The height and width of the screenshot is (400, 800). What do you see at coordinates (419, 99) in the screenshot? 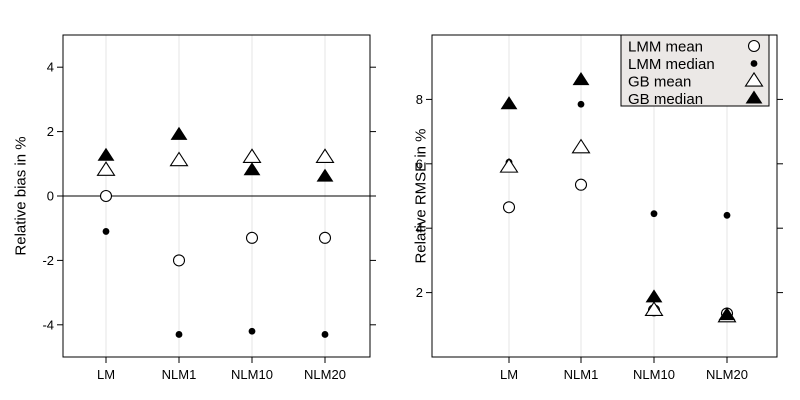
I see `y-tick-label: 8` at bounding box center [419, 99].